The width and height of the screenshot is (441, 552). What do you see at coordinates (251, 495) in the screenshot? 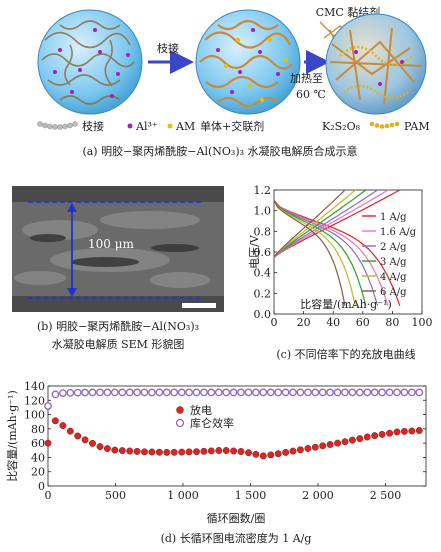
I see `d-xtick-label: 1 500` at bounding box center [251, 495].